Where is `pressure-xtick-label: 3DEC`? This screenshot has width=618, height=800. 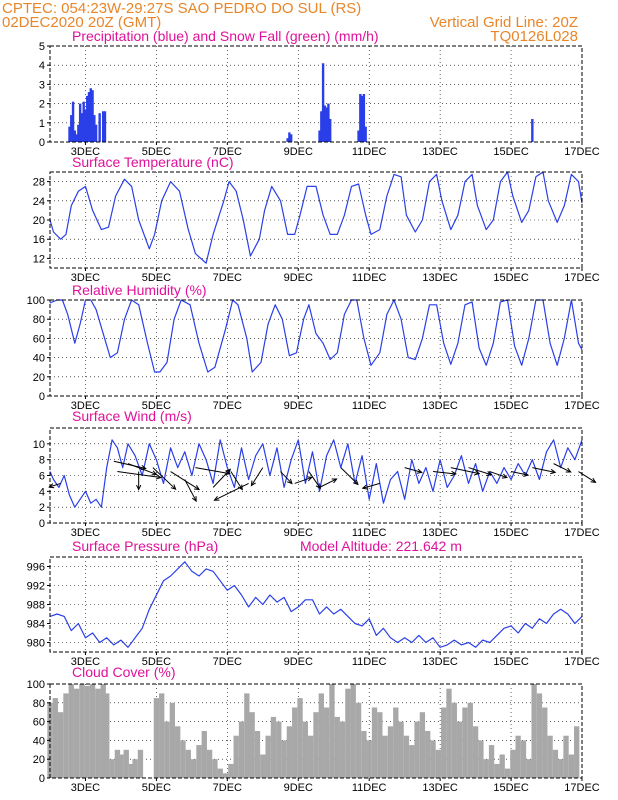 pressure-xtick-label: 3DEC is located at coordinates (85, 662).